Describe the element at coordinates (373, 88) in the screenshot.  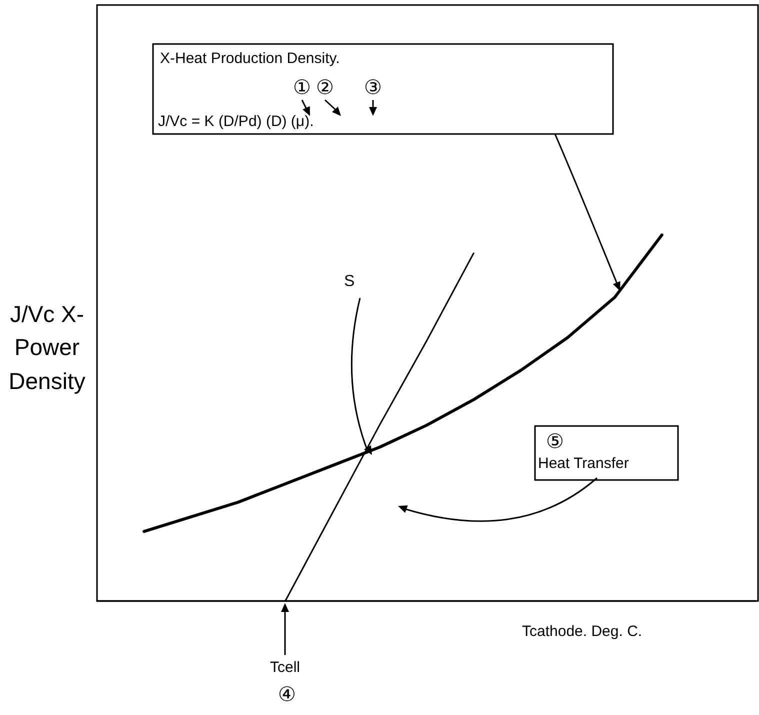
I see `text: ③` at that location.